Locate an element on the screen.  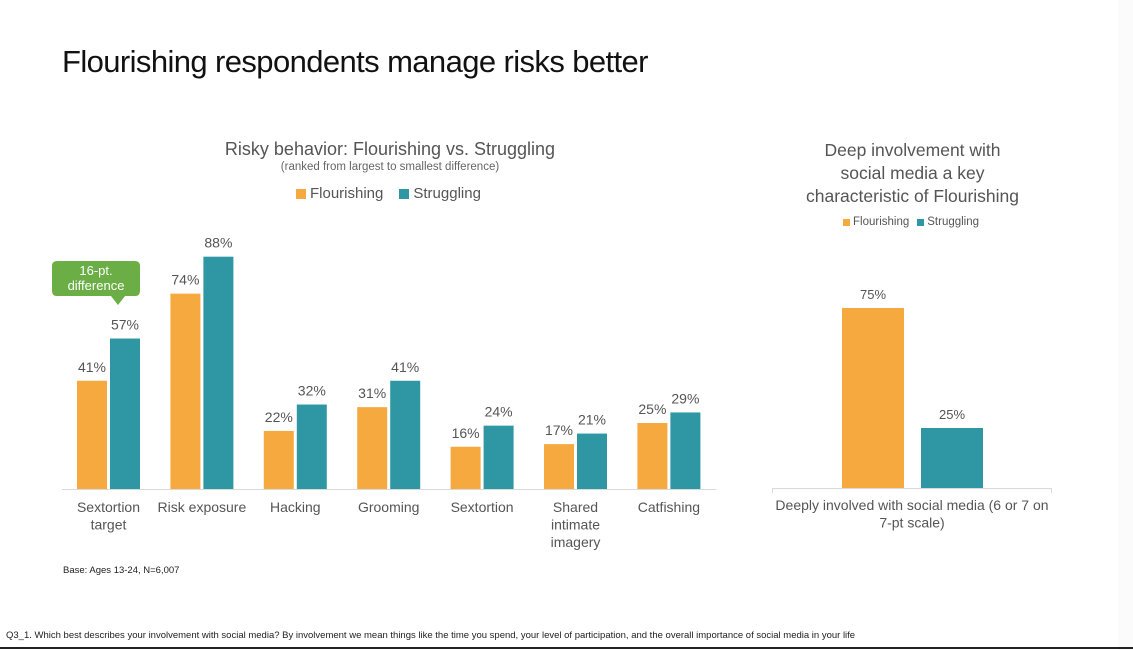
data-label: 74% is located at coordinates (185, 280).